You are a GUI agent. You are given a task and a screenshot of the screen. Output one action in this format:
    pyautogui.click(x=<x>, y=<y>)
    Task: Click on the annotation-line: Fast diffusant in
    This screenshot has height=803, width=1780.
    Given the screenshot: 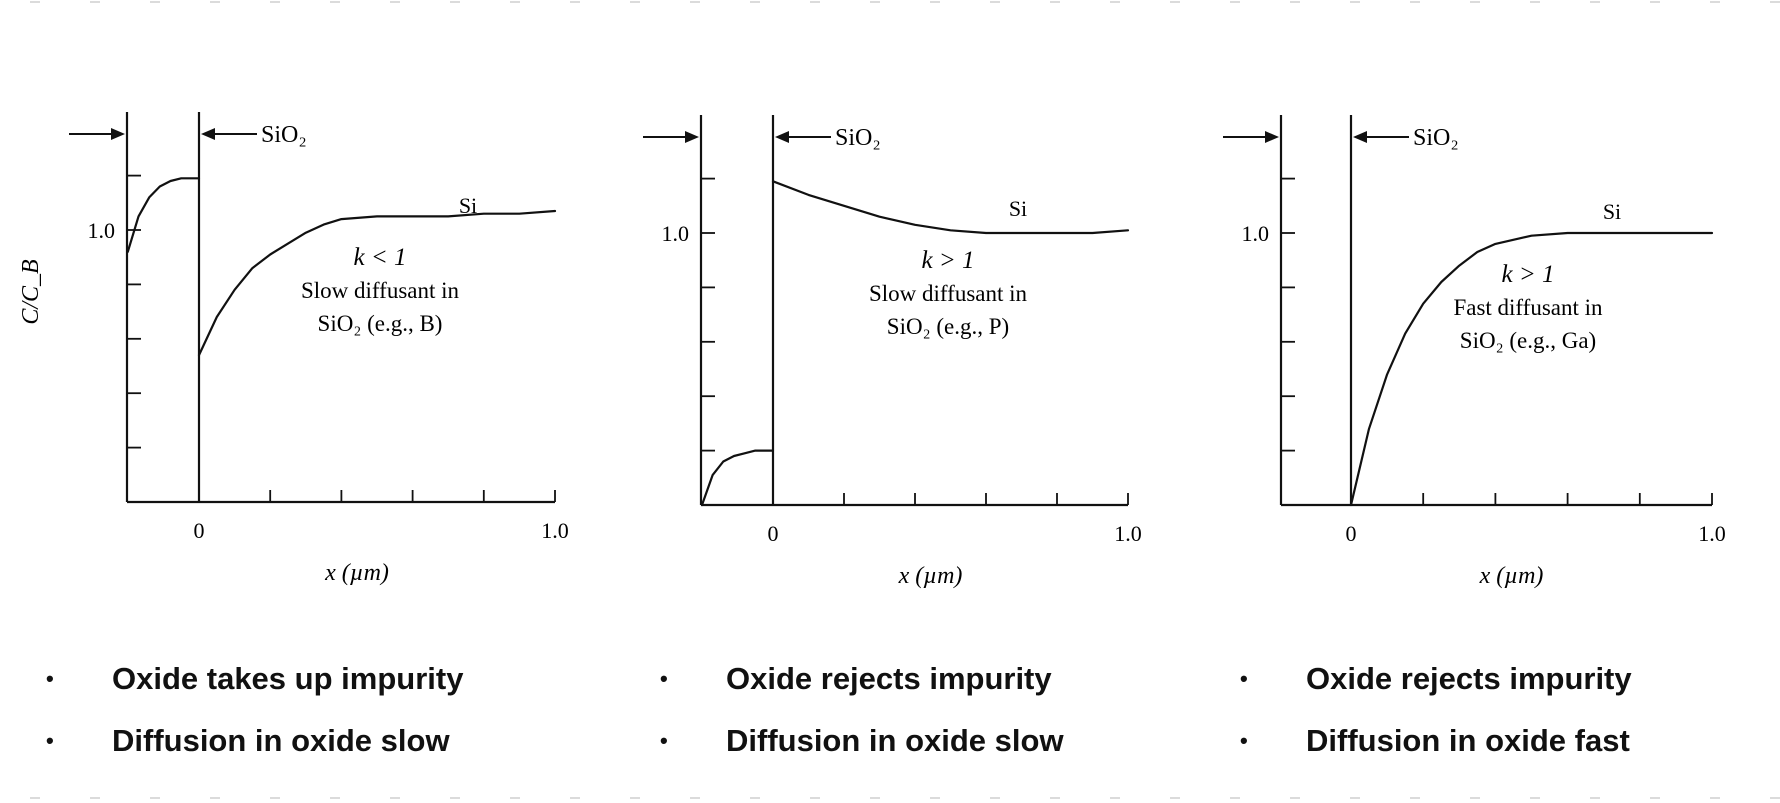 What is the action you would take?
    pyautogui.click(x=1528, y=307)
    